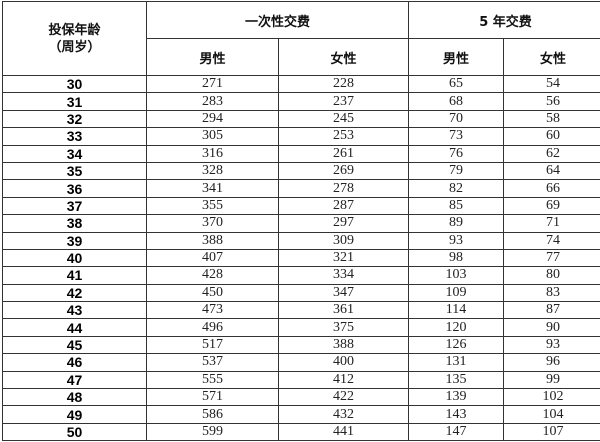 The height and width of the screenshot is (442, 600). What do you see at coordinates (456, 327) in the screenshot?
I see `five-year-male-cell: 120` at bounding box center [456, 327].